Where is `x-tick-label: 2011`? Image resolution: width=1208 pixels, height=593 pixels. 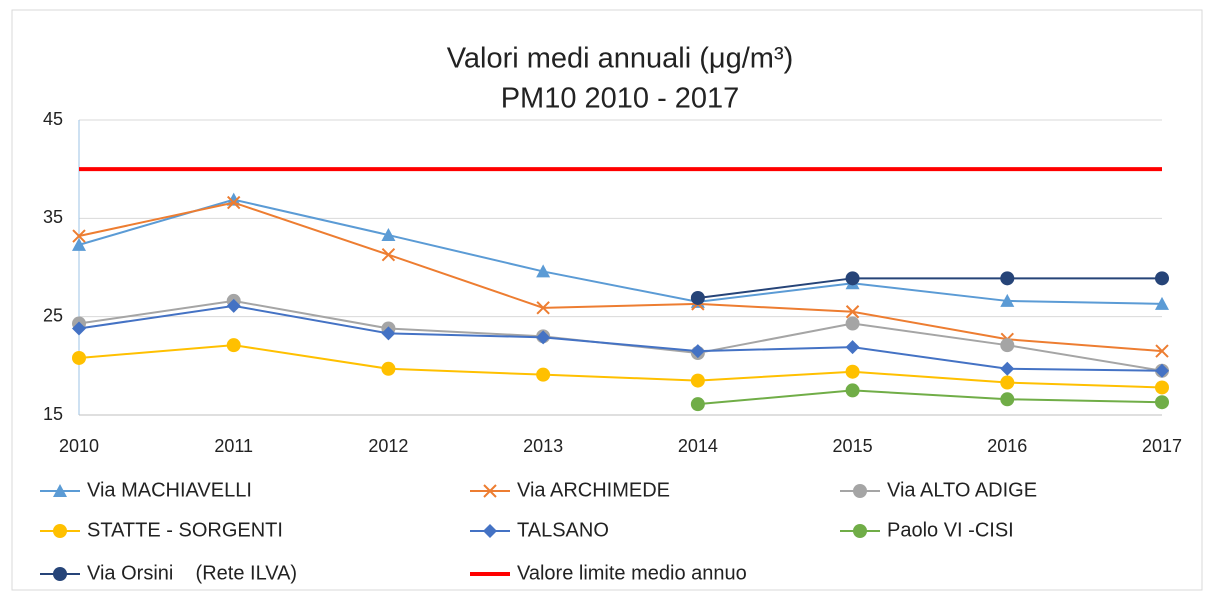 x-tick-label: 2011 is located at coordinates (233, 446).